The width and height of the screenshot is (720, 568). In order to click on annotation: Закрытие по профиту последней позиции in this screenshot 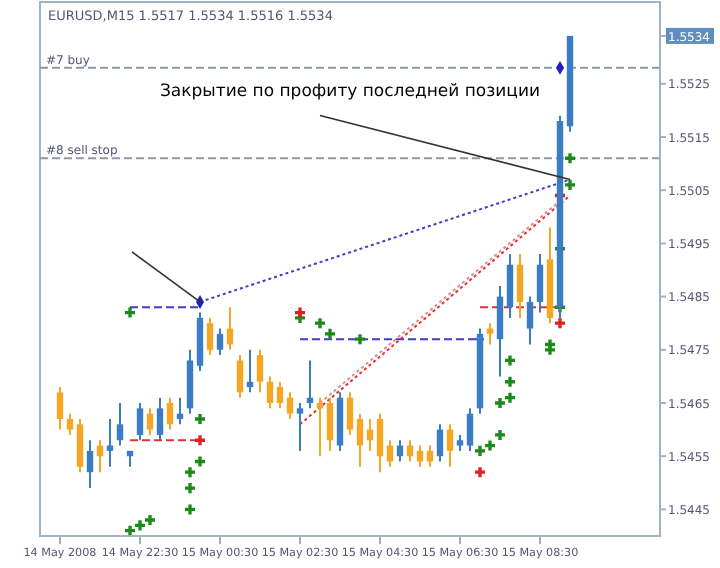, I will do `click(350, 91)`.